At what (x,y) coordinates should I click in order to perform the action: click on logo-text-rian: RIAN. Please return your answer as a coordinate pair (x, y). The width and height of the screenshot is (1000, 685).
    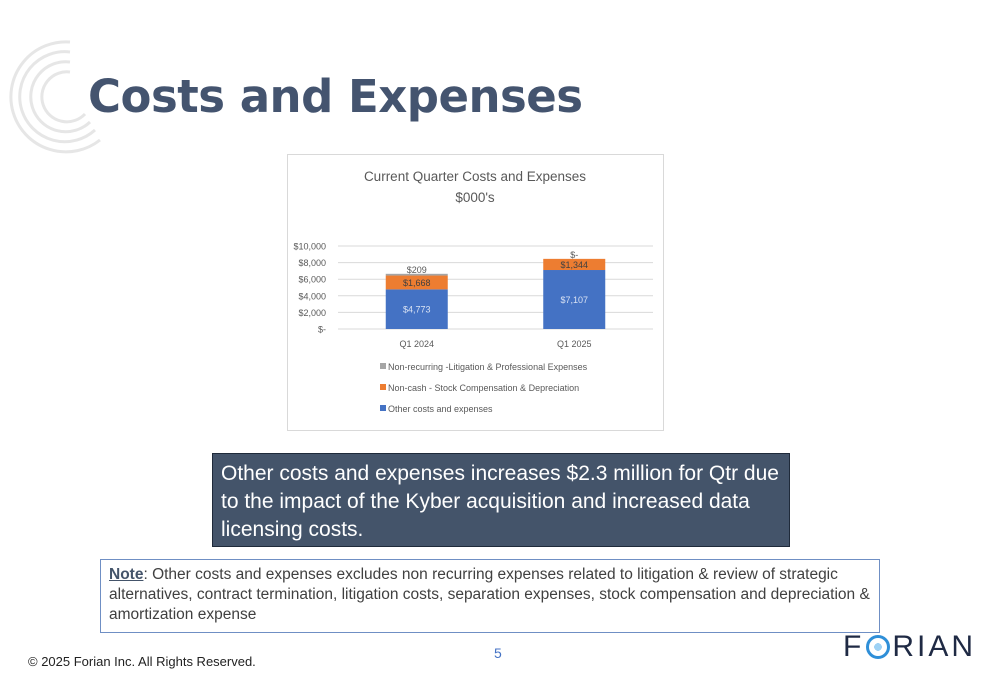
    Looking at the image, I should click on (934, 646).